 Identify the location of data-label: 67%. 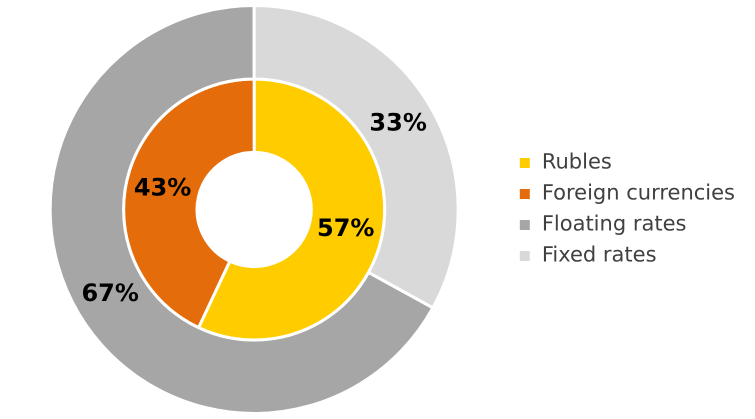
(110, 292).